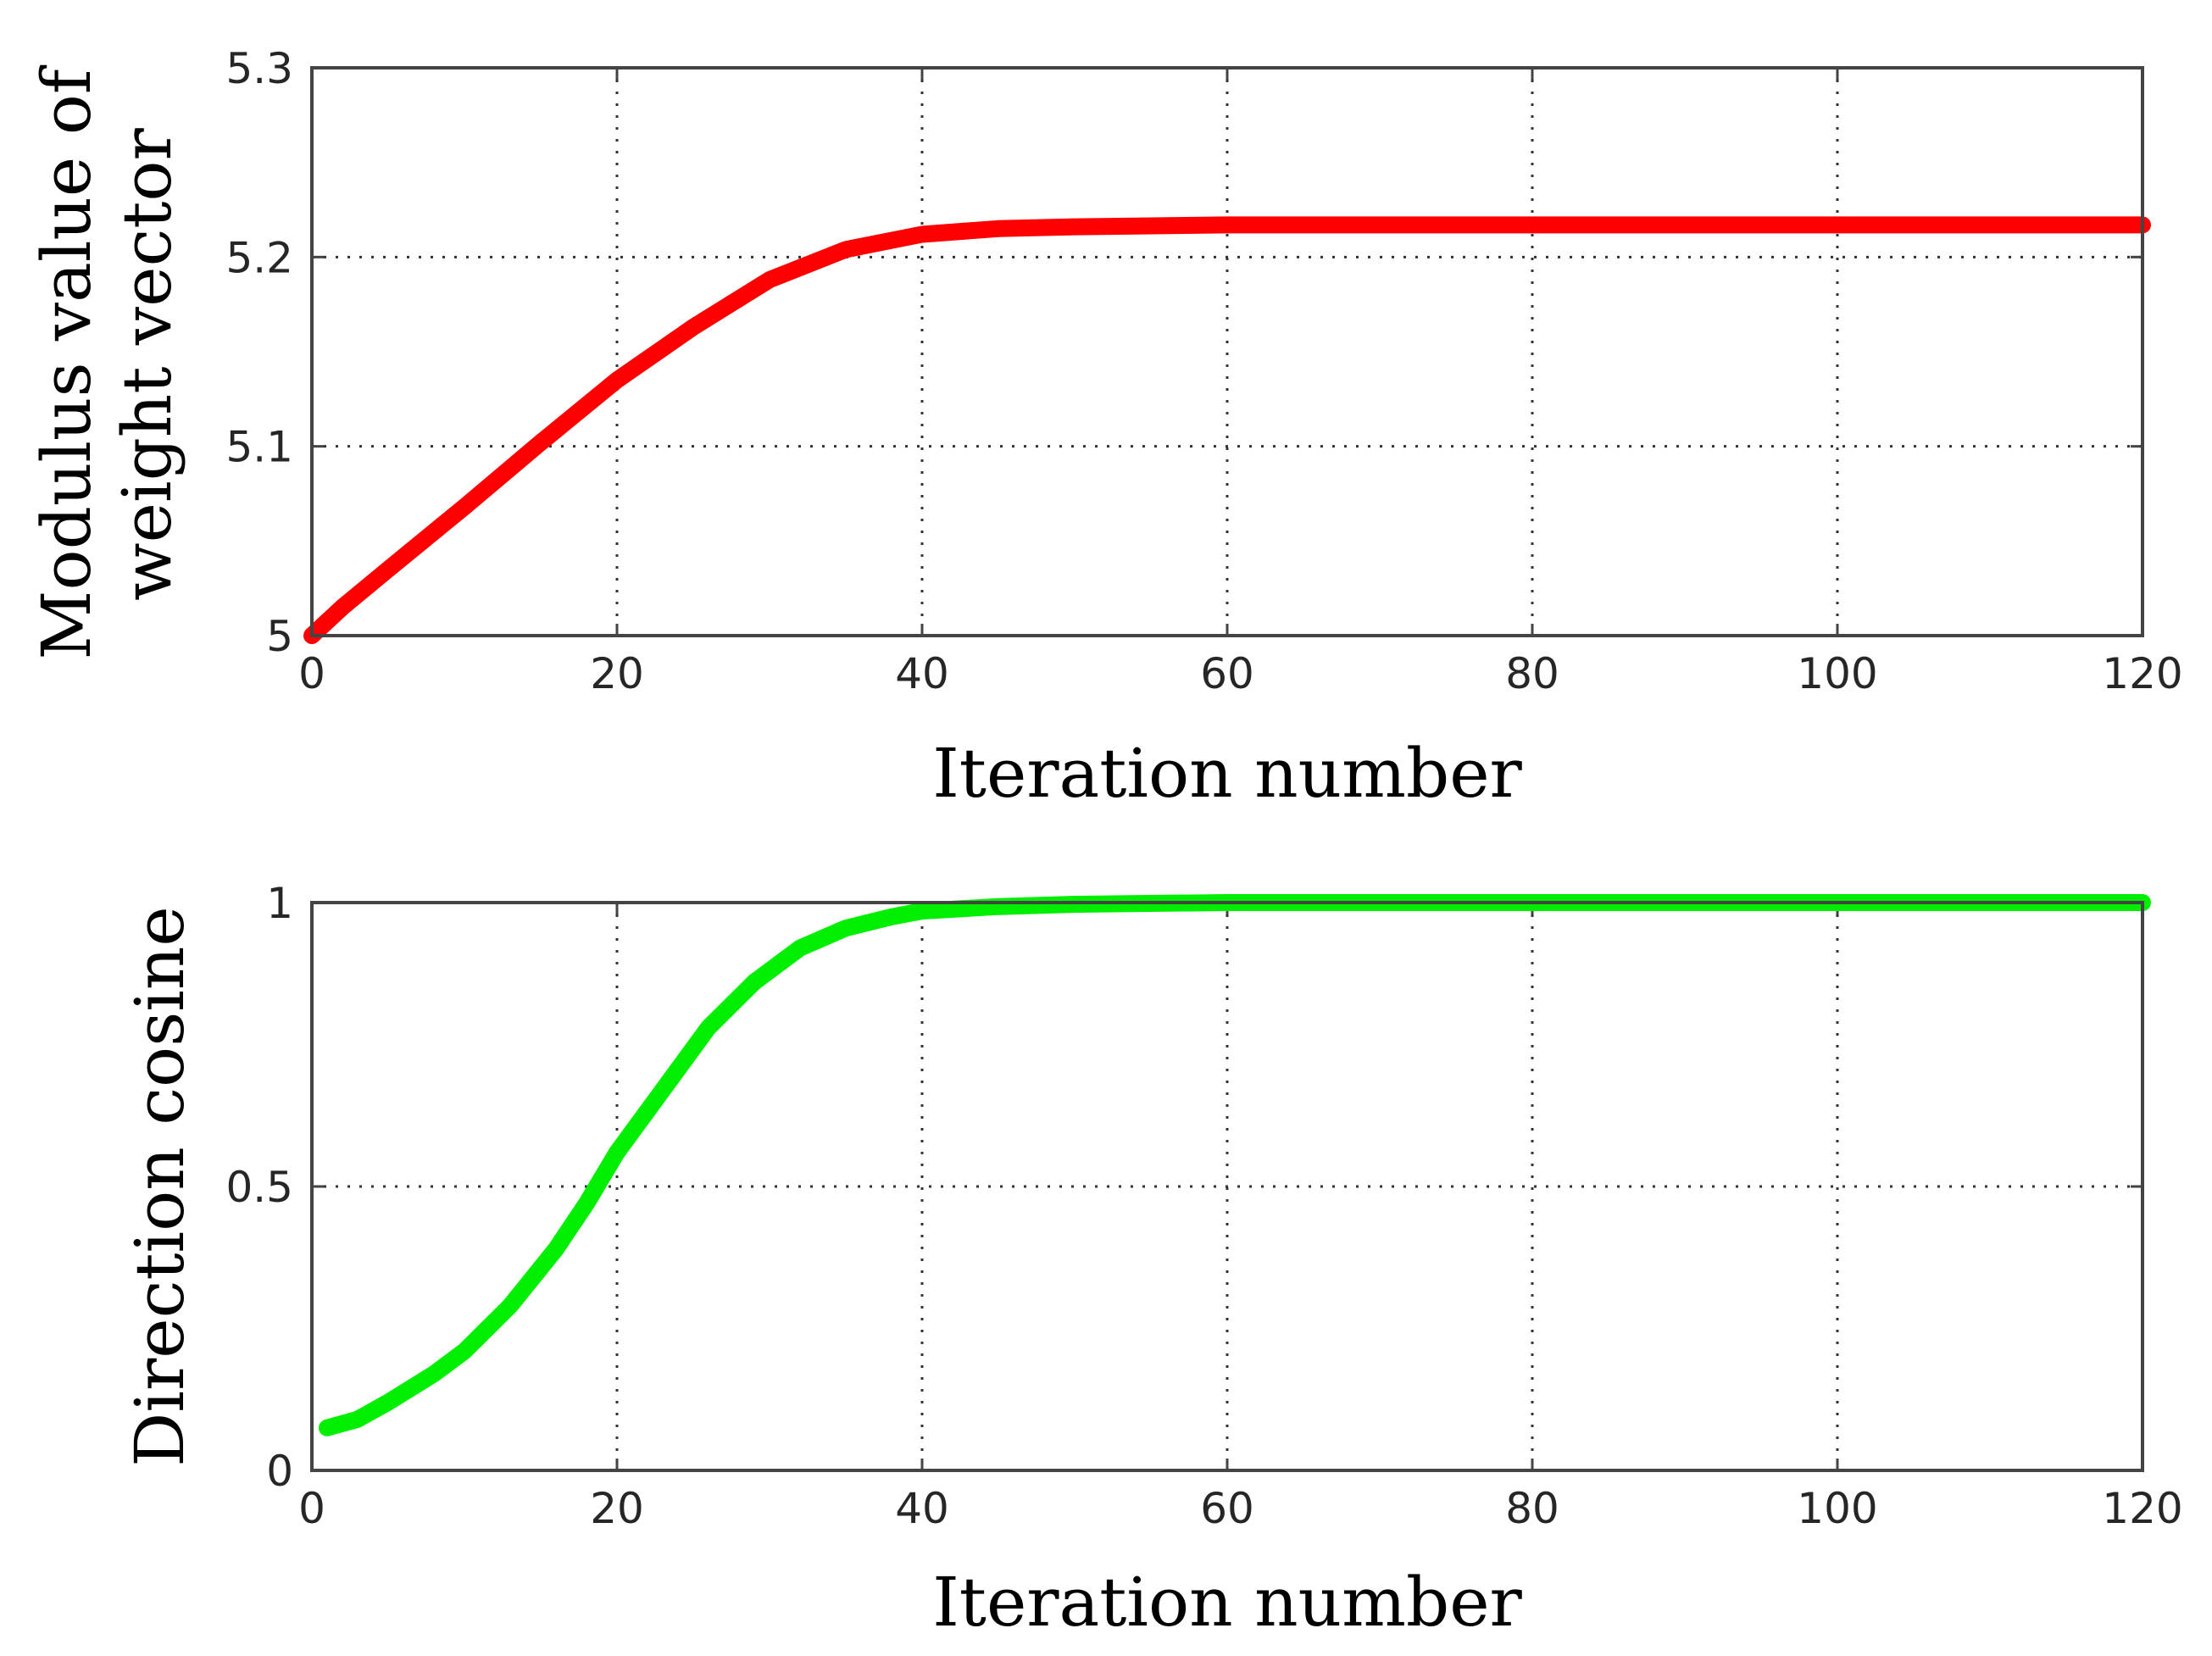 The height and width of the screenshot is (1656, 2212). Describe the element at coordinates (259, 447) in the screenshot. I see `y-tick-label: 5.1` at that location.